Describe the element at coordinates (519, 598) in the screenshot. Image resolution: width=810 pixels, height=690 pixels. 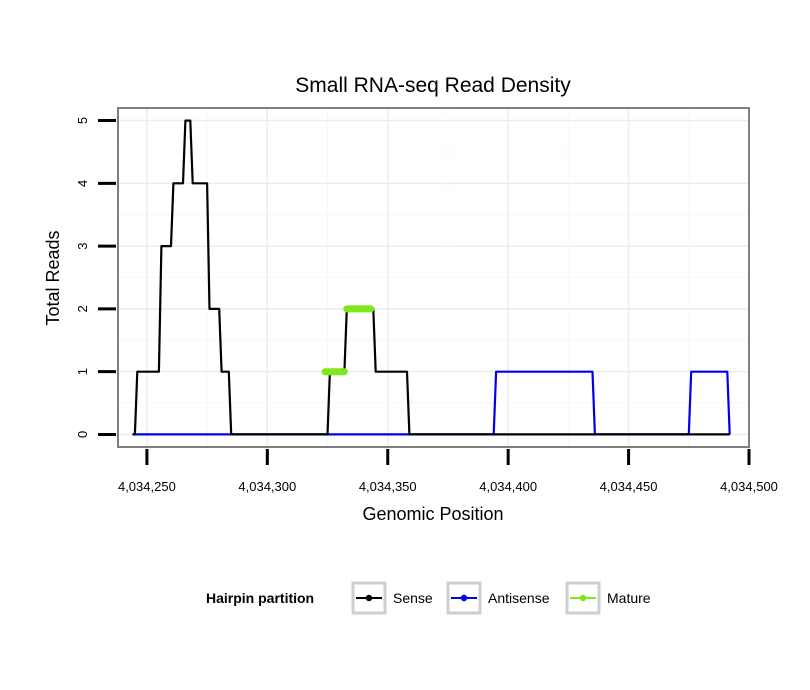
I see `legend-label-antisense: Antisense` at that location.